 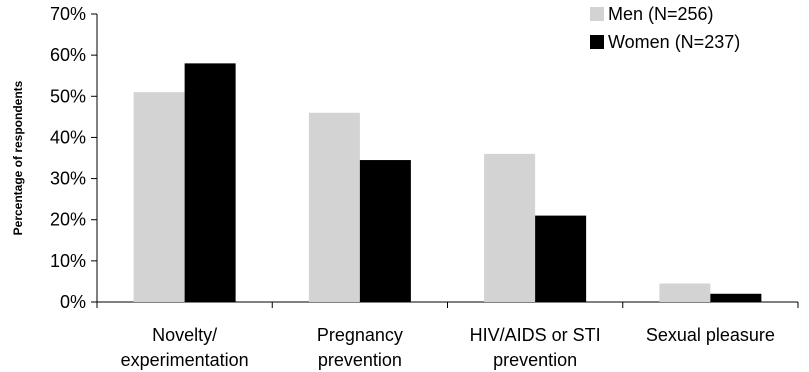 What do you see at coordinates (68, 220) in the screenshot?
I see `y-tick-label: 20%` at bounding box center [68, 220].